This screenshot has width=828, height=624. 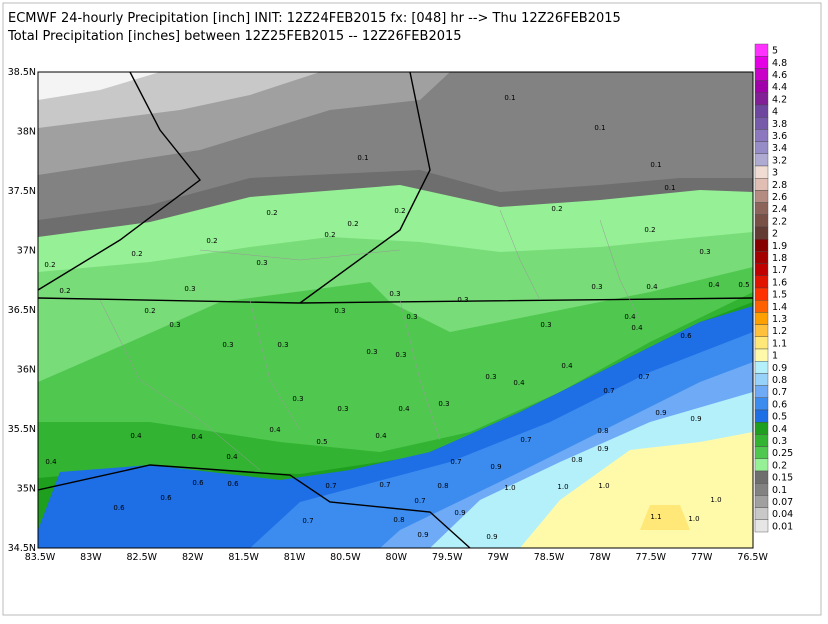 What do you see at coordinates (779, 270) in the screenshot?
I see `colorbar-label: 1.7` at bounding box center [779, 270].